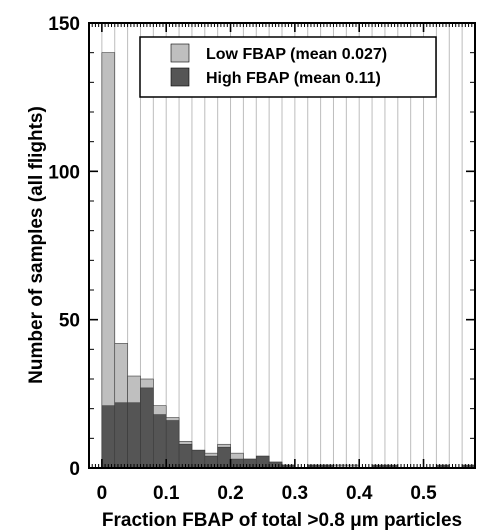  I want to click on y-tick-label: 50, so click(69, 321).